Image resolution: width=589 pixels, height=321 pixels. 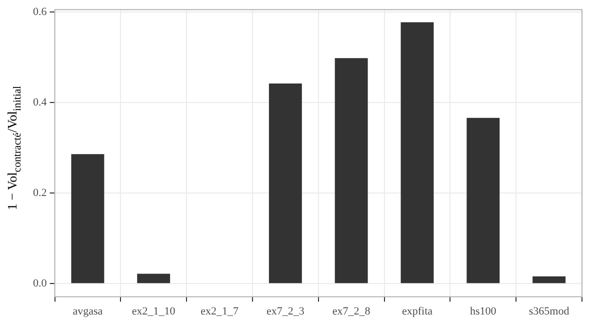 I want to click on y-tick-label: 0.6, so click(x=40, y=12).